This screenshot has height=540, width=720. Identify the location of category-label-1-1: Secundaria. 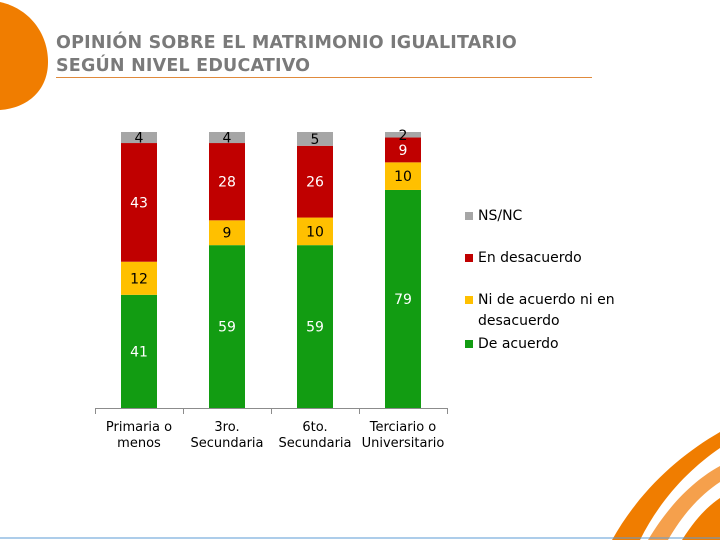
(226, 443).